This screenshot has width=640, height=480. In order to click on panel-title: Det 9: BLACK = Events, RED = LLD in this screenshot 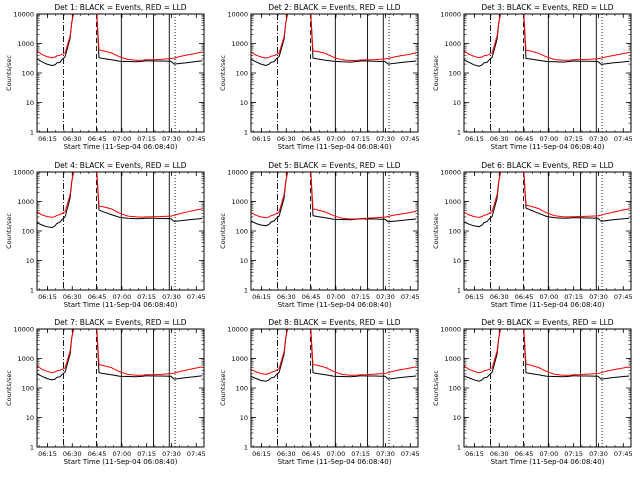, I will do `click(547, 322)`.